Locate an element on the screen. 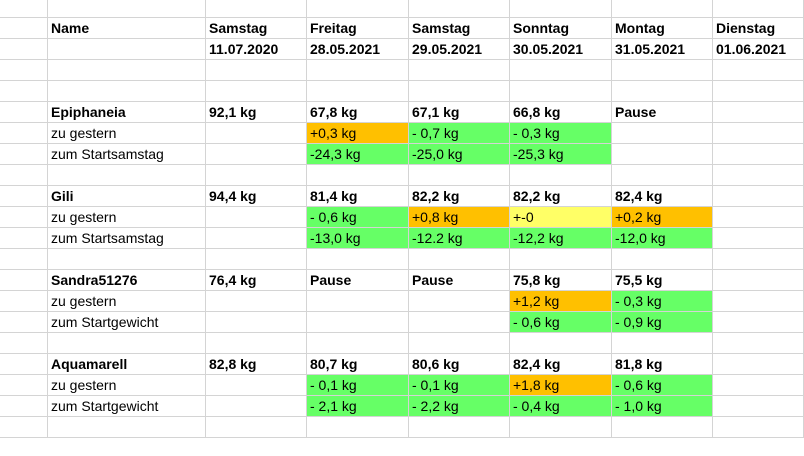 Image resolution: width=804 pixels, height=456 pixels. difference-value-cell: +1,2 kg is located at coordinates (561, 301).